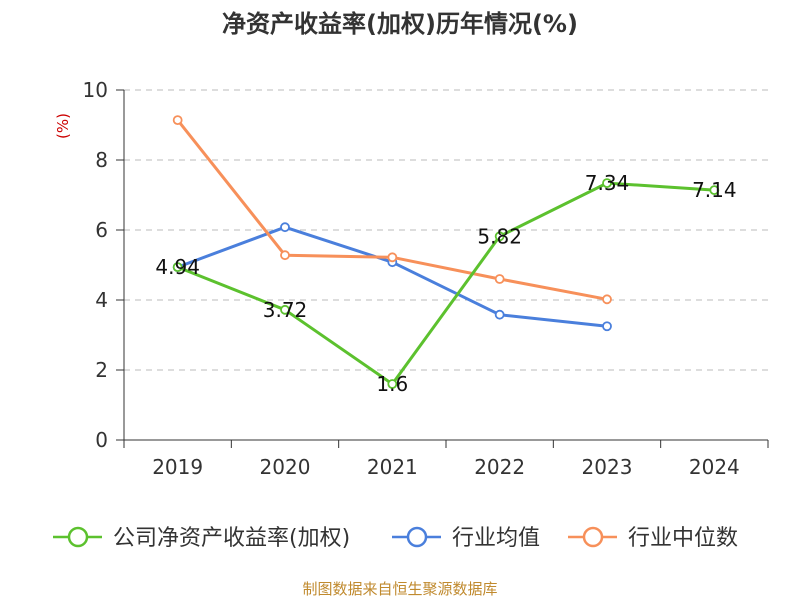 The width and height of the screenshot is (800, 600). I want to click on legend-label-industry-median: 行业中位数, so click(683, 538).